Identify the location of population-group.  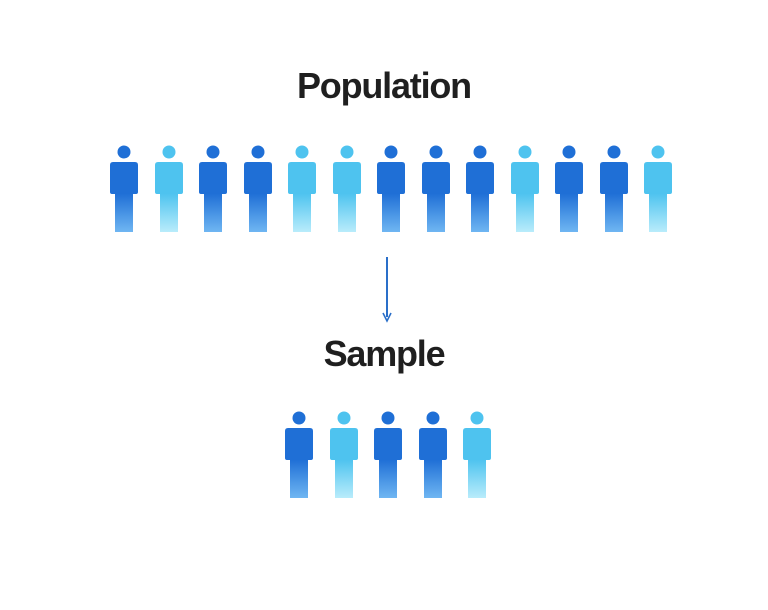
(391, 189).